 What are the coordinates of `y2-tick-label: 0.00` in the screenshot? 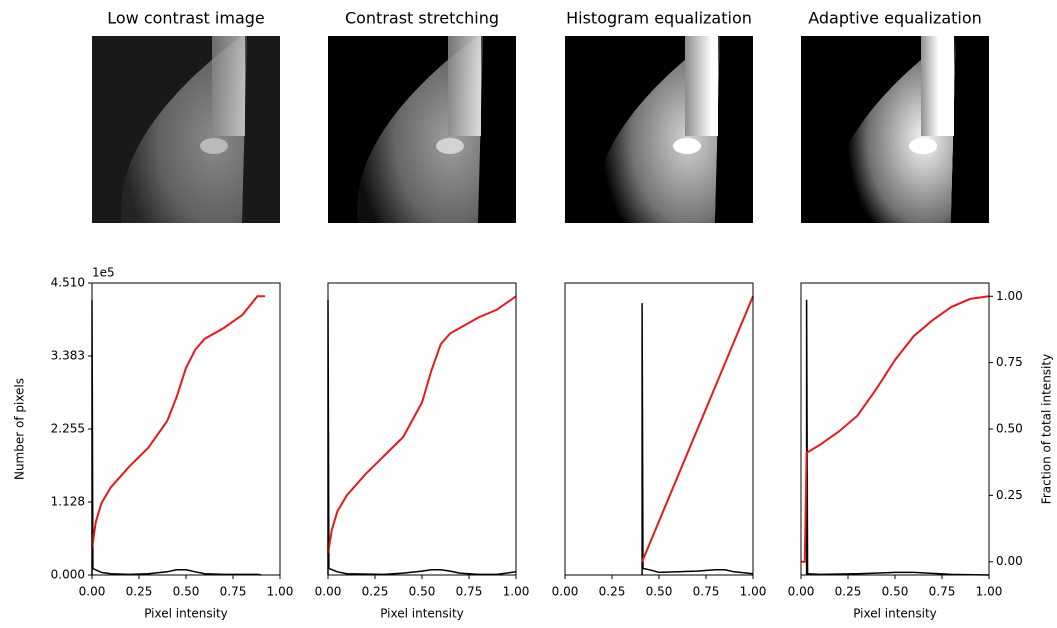 It's located at (1009, 561).